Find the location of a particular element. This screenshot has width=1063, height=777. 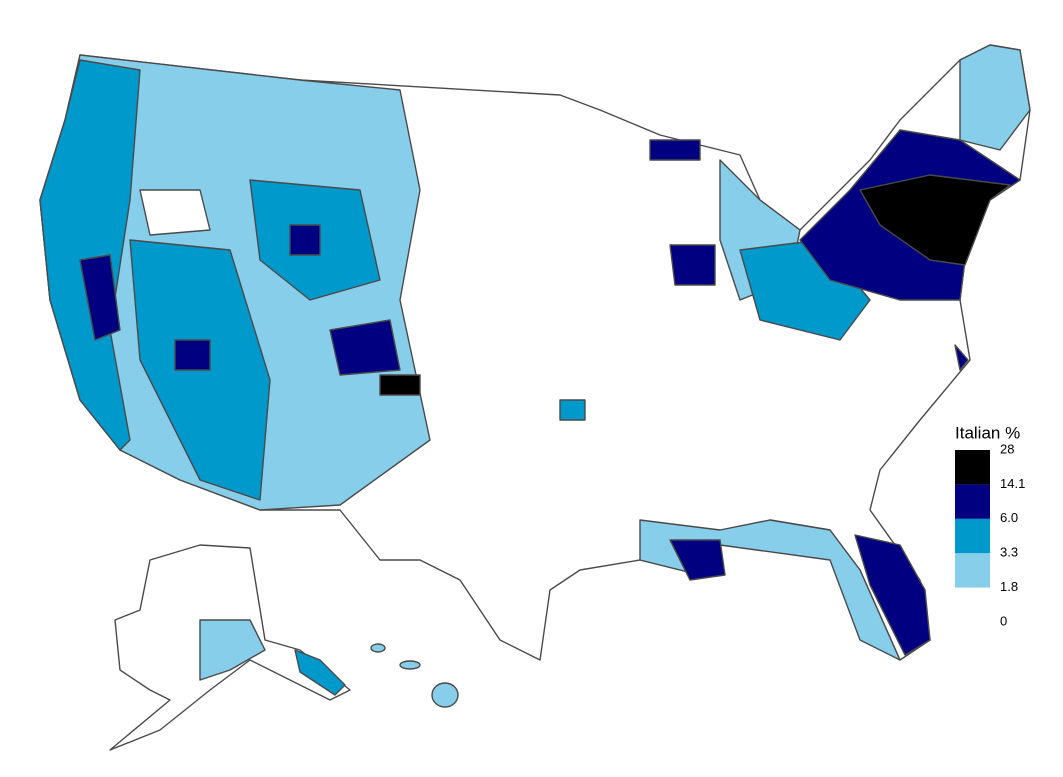

region-sf is located at coordinates (100, 297).